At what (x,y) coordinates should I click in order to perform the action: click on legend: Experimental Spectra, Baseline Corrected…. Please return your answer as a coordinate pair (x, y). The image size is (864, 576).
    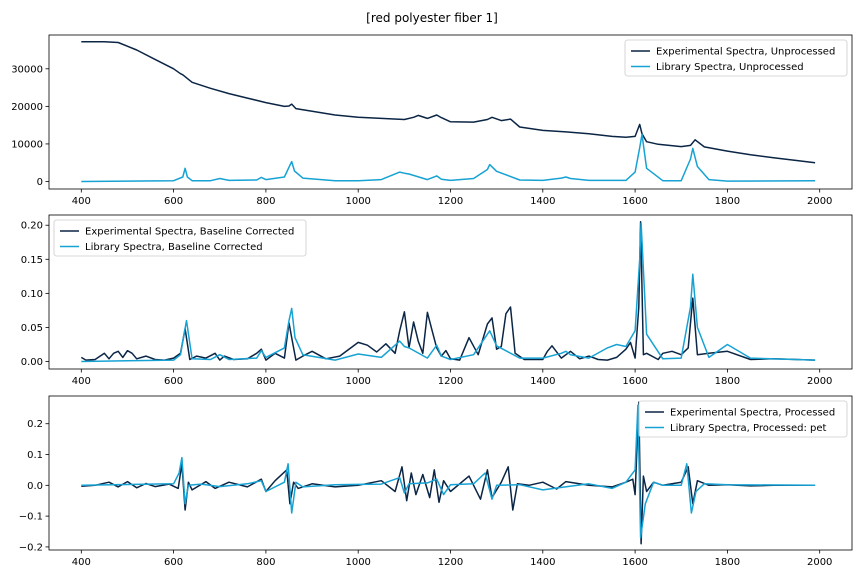
    Looking at the image, I should click on (180, 238).